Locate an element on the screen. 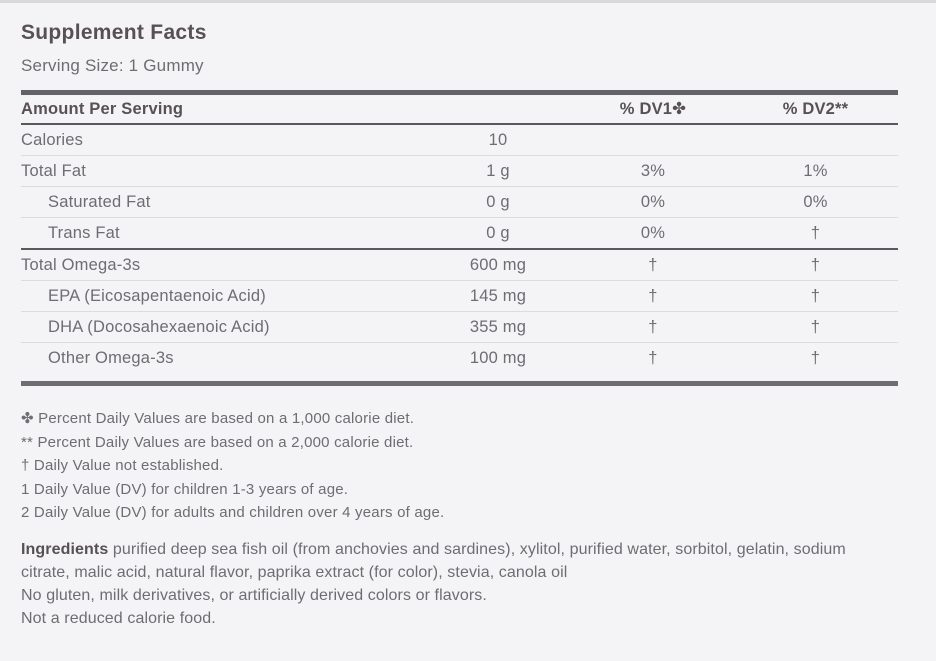 This screenshot has height=661, width=936. table-row-total-fat: Total Fat 1 g 3% 1% is located at coordinates (459, 171).